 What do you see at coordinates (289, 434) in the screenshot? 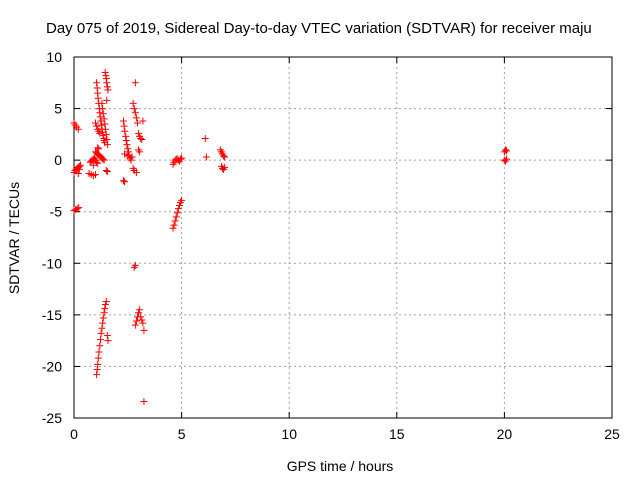
I see `x-tick-label: 10` at bounding box center [289, 434].